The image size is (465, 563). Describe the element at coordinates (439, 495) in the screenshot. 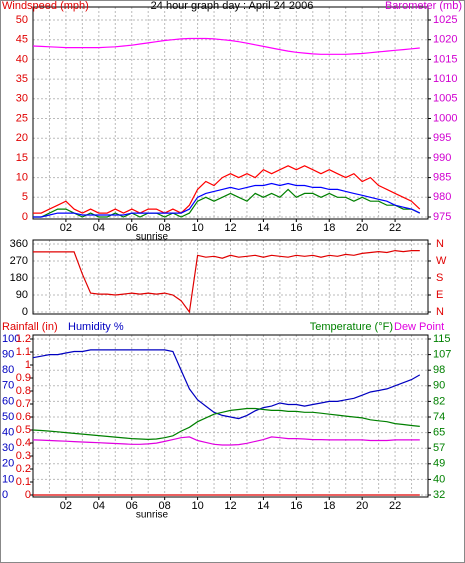

I see `y2-tick-label: 32` at that location.